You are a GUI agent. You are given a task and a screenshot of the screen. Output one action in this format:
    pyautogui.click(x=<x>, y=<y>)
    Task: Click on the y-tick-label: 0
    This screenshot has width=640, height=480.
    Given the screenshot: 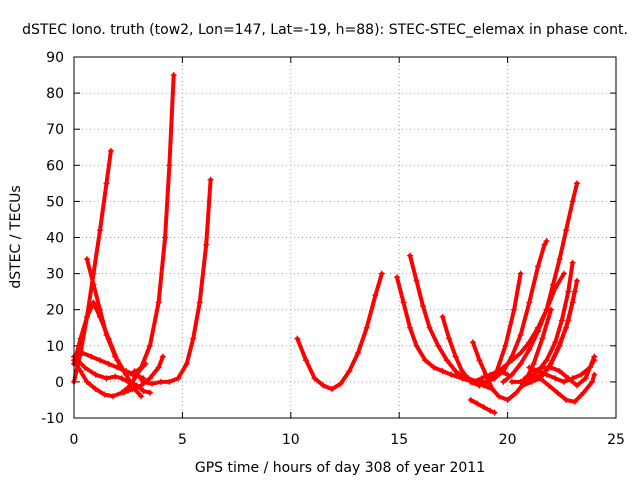 What is the action you would take?
    pyautogui.click(x=59, y=383)
    